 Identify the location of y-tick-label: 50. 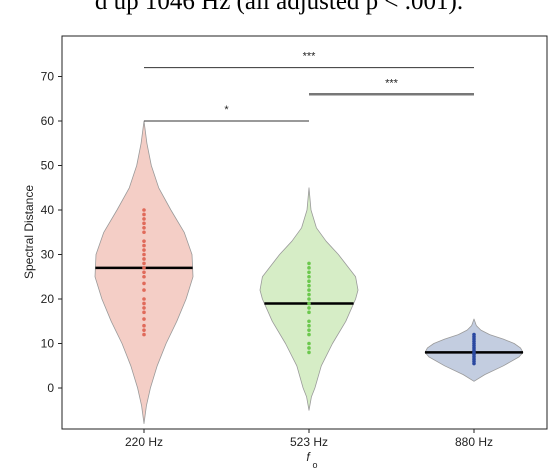
(48, 166).